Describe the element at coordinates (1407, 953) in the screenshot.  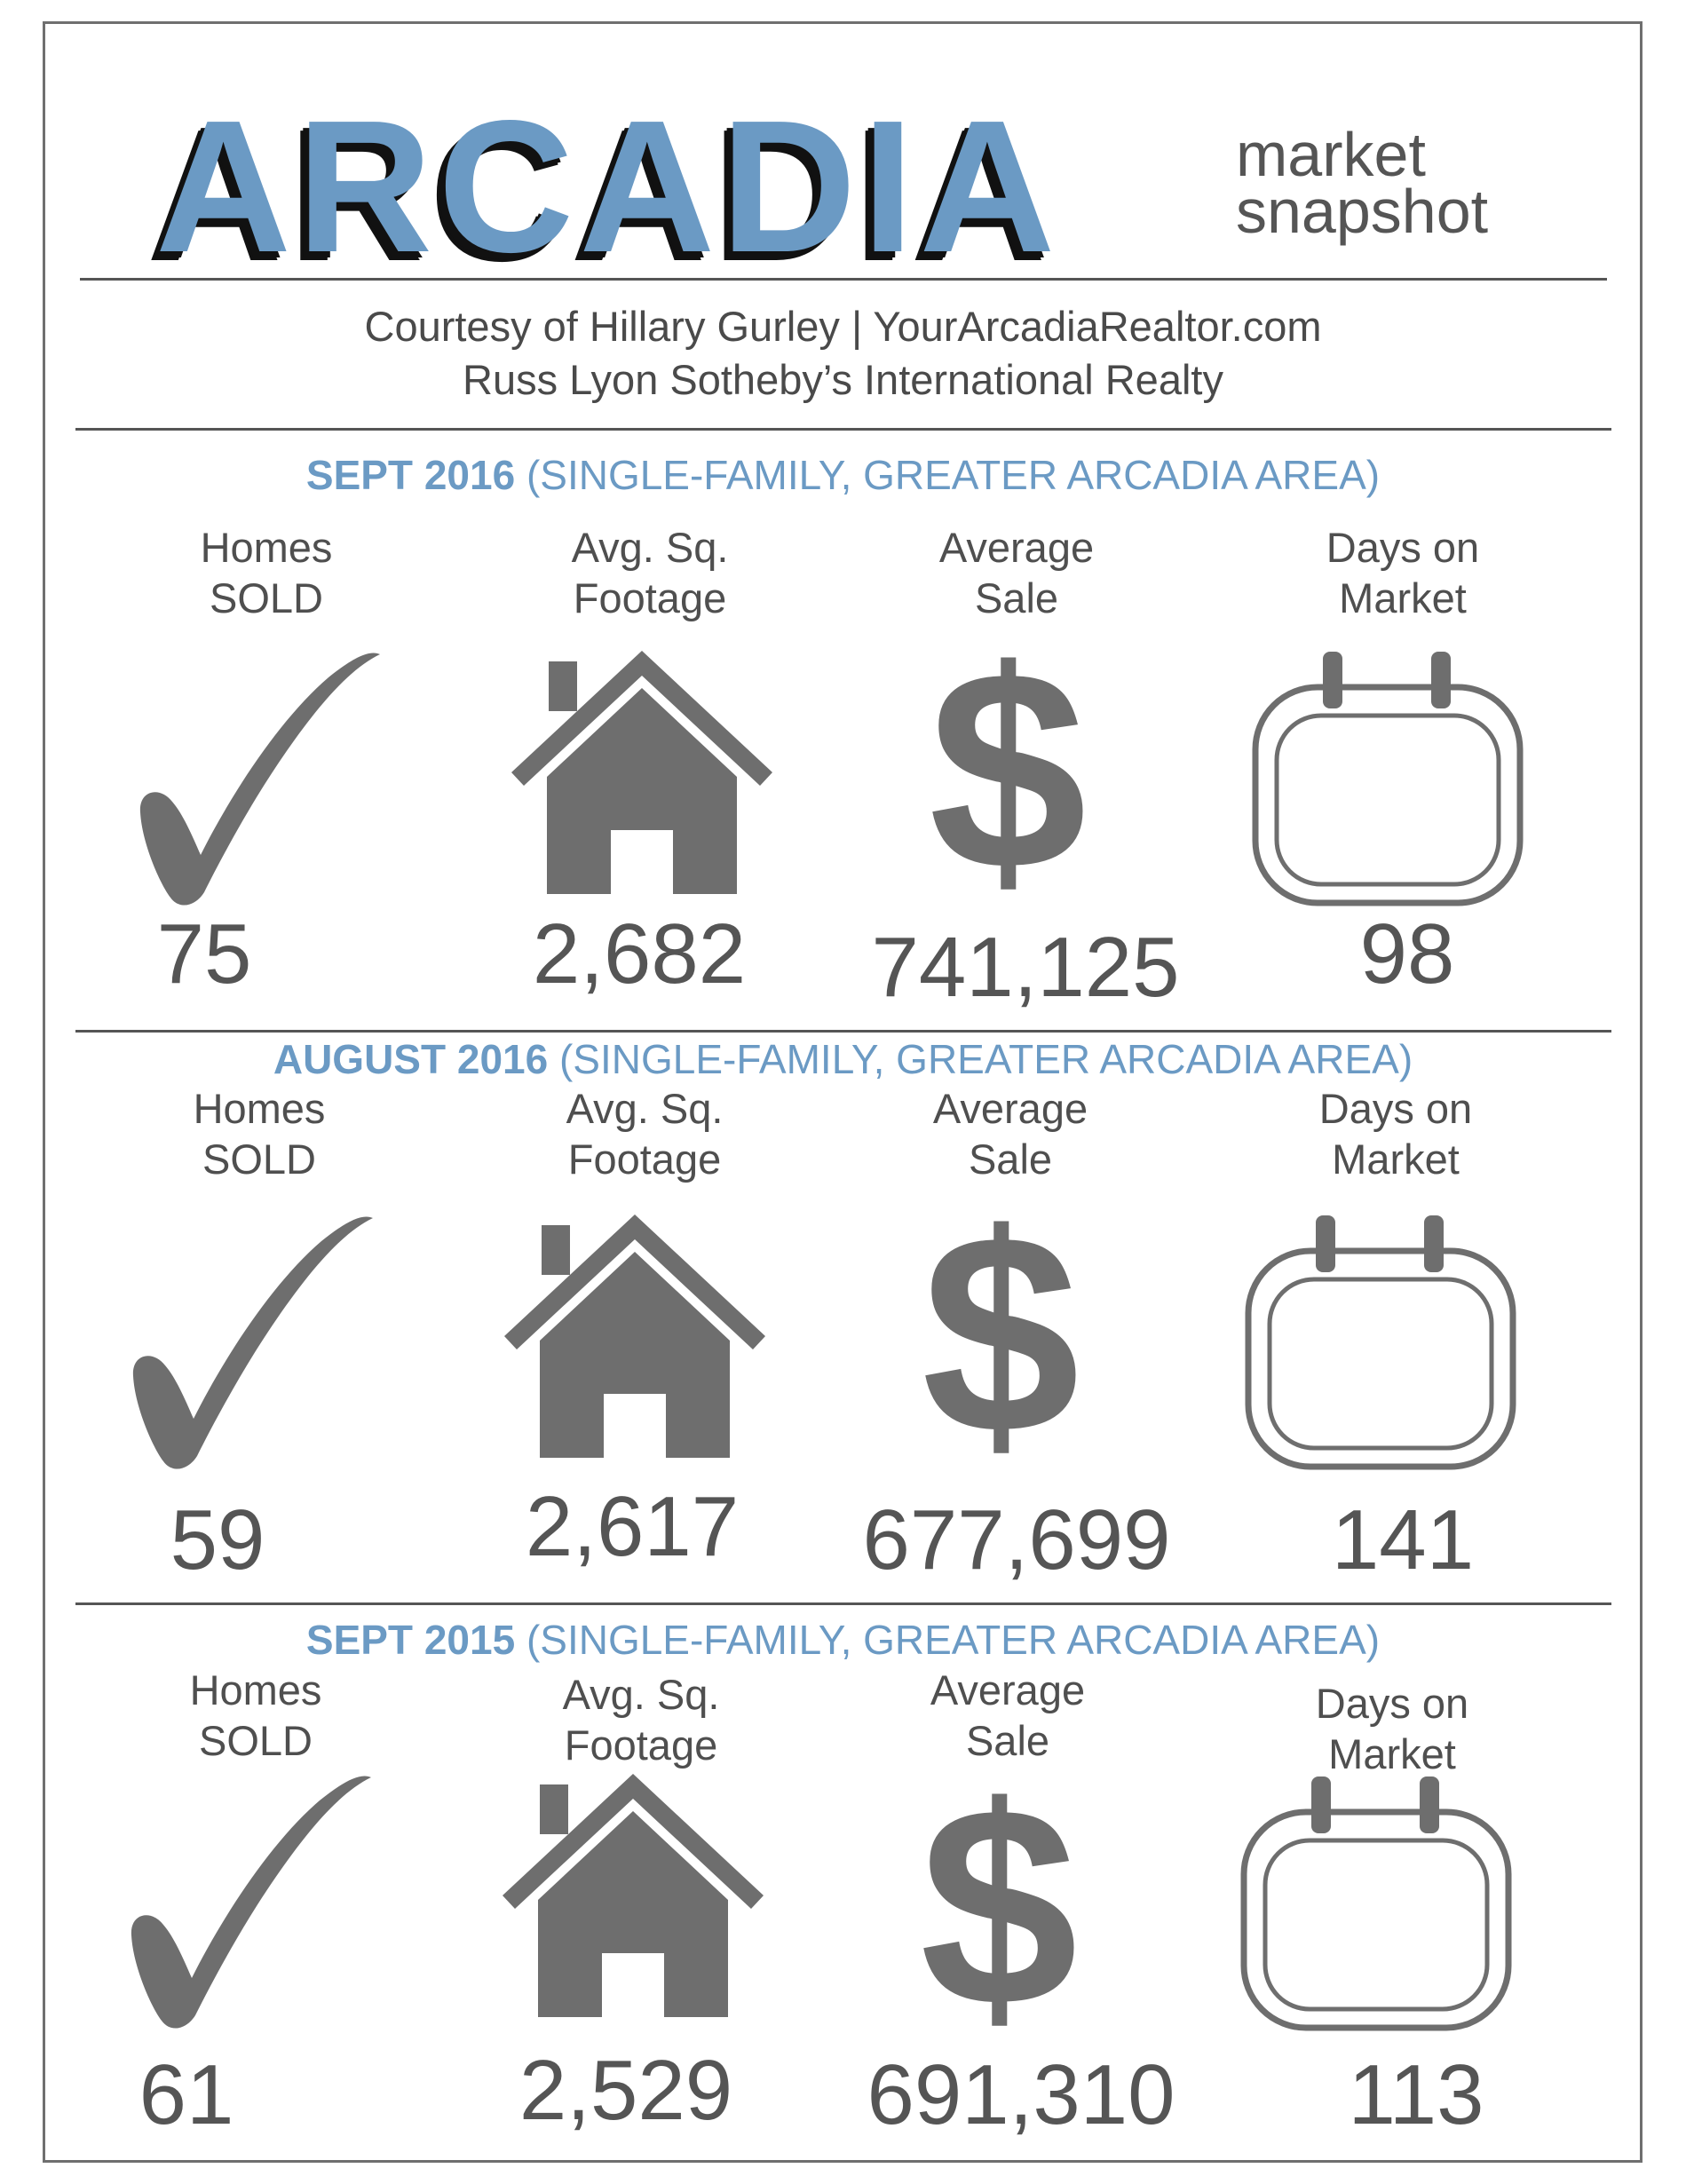
I see `days-on-market-value: 98` at that location.